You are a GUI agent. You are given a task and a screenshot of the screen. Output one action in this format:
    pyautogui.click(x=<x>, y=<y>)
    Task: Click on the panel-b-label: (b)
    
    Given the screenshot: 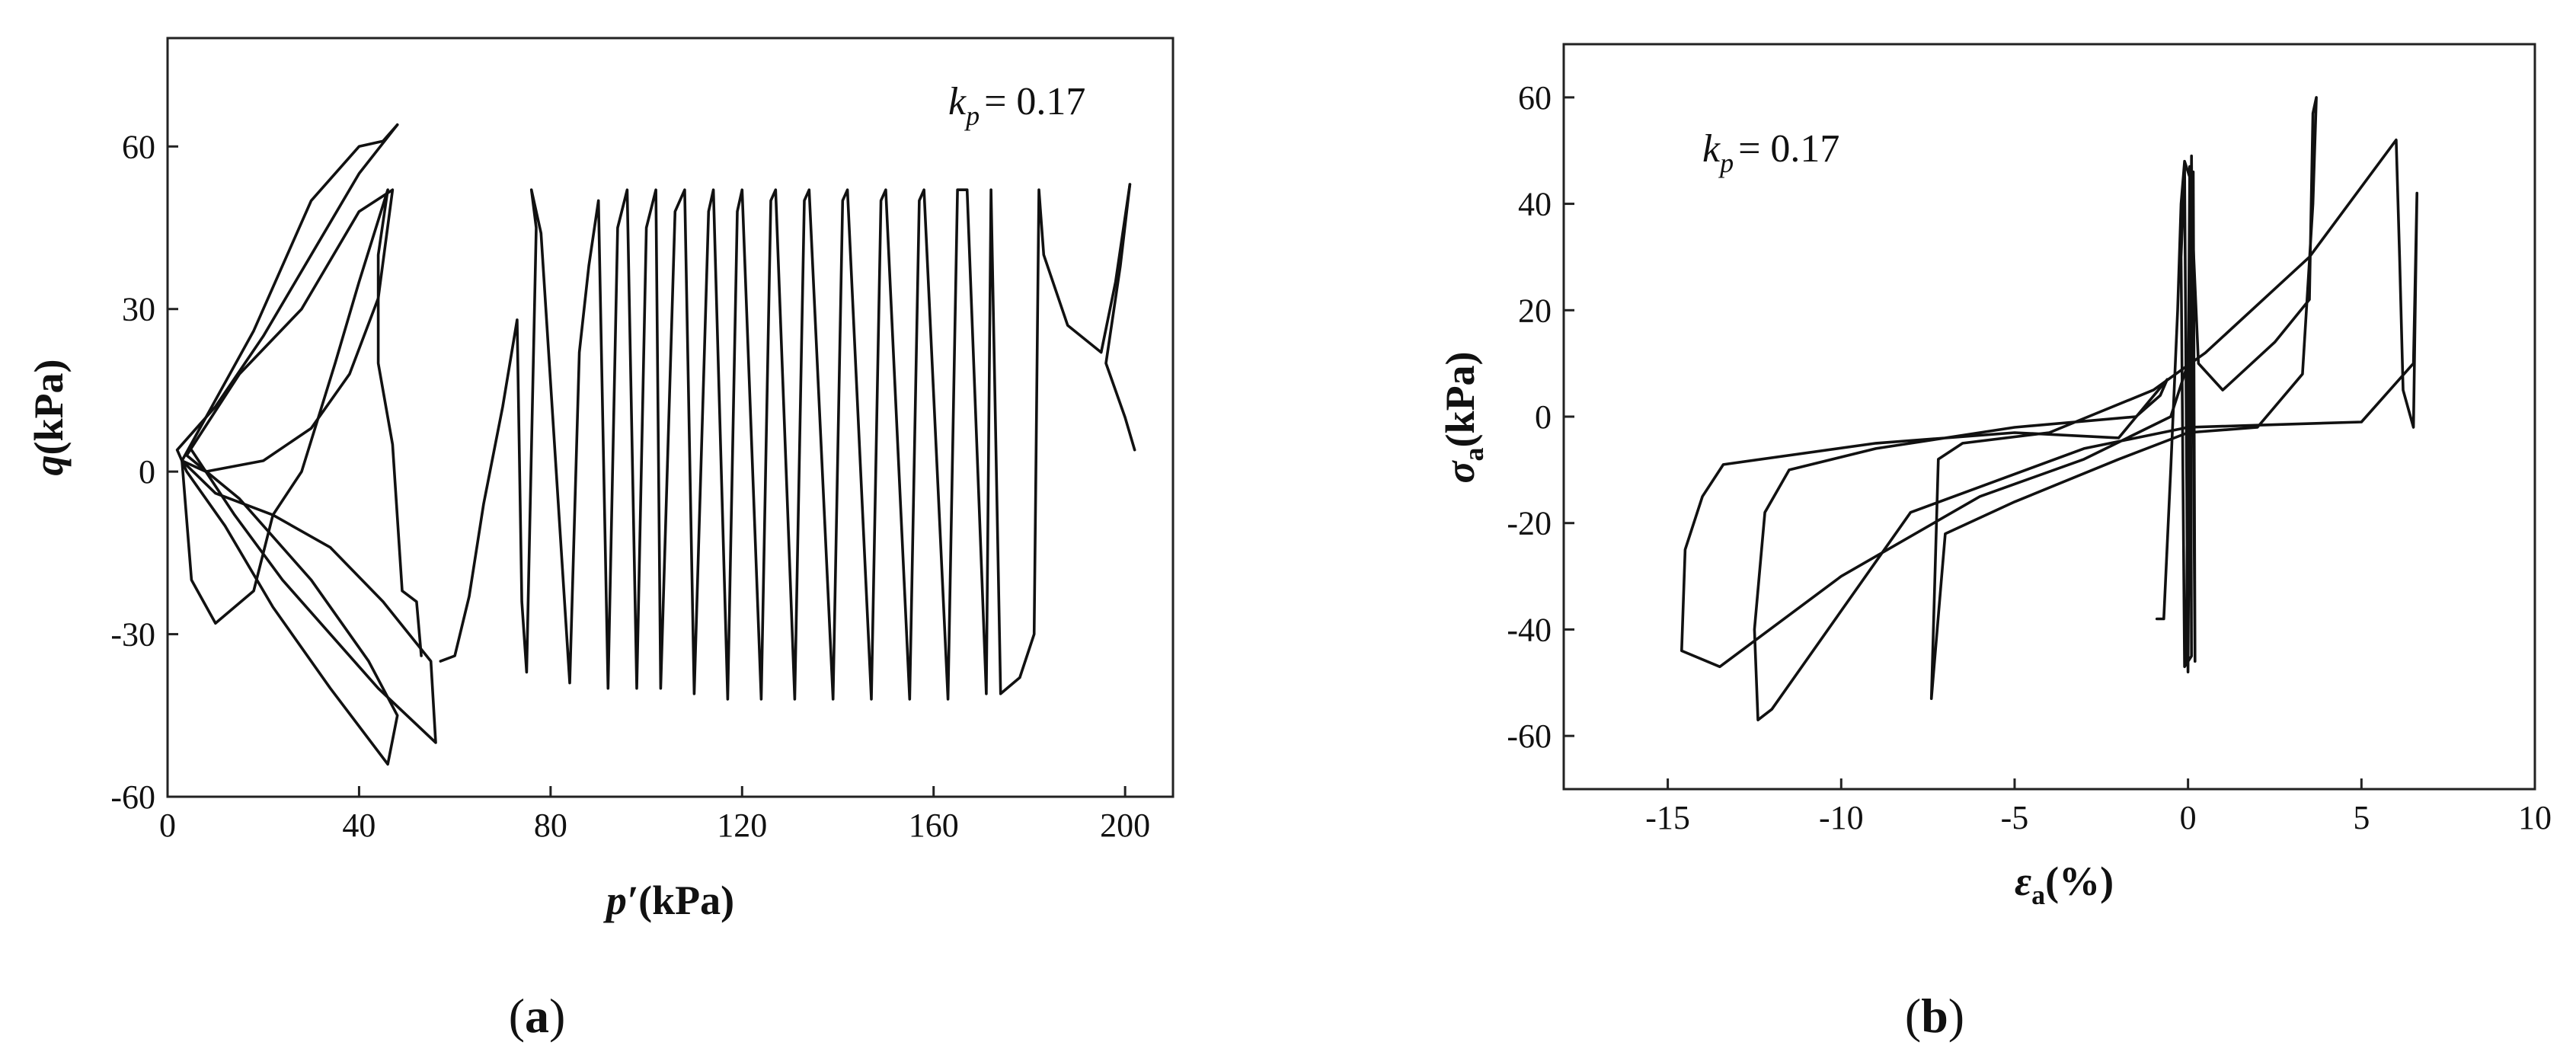 What is the action you would take?
    pyautogui.click(x=1935, y=1016)
    